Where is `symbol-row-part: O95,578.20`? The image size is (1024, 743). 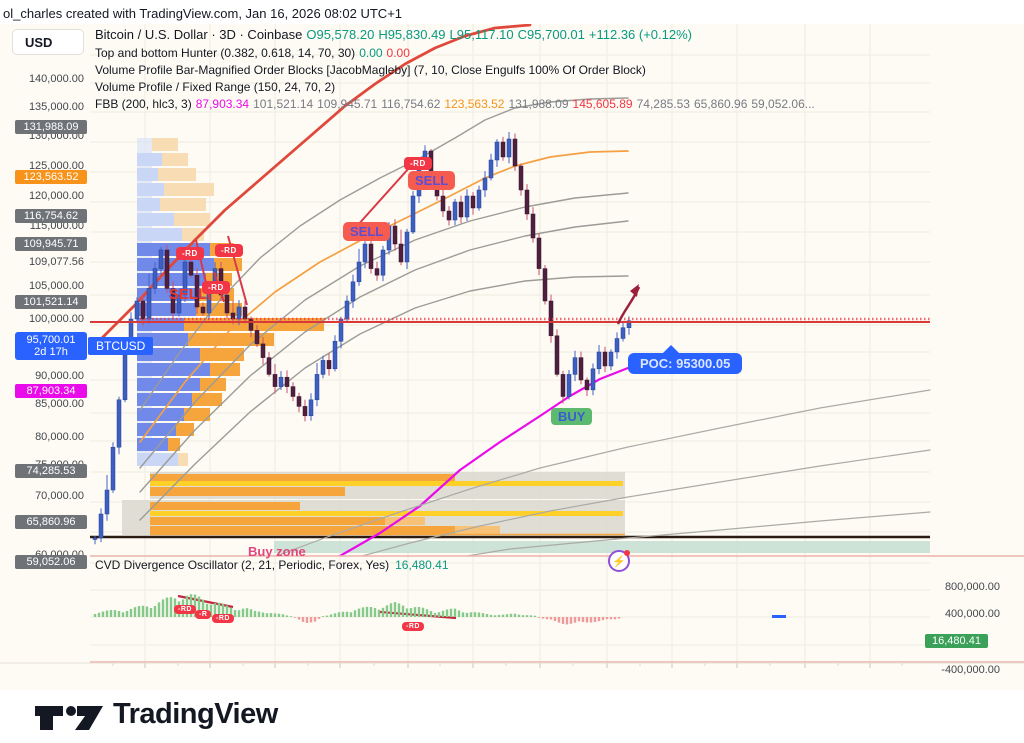 symbol-row-part: O95,578.20 is located at coordinates (340, 34).